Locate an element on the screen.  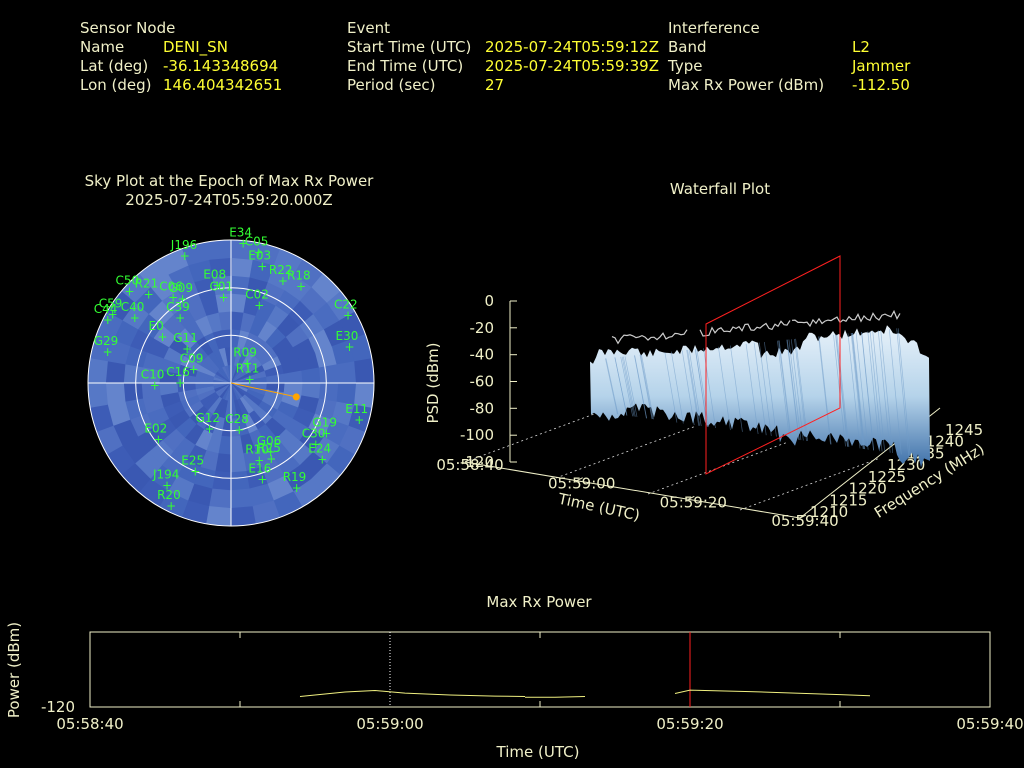
time-tick-label: 05:58:40 is located at coordinates (469, 465).